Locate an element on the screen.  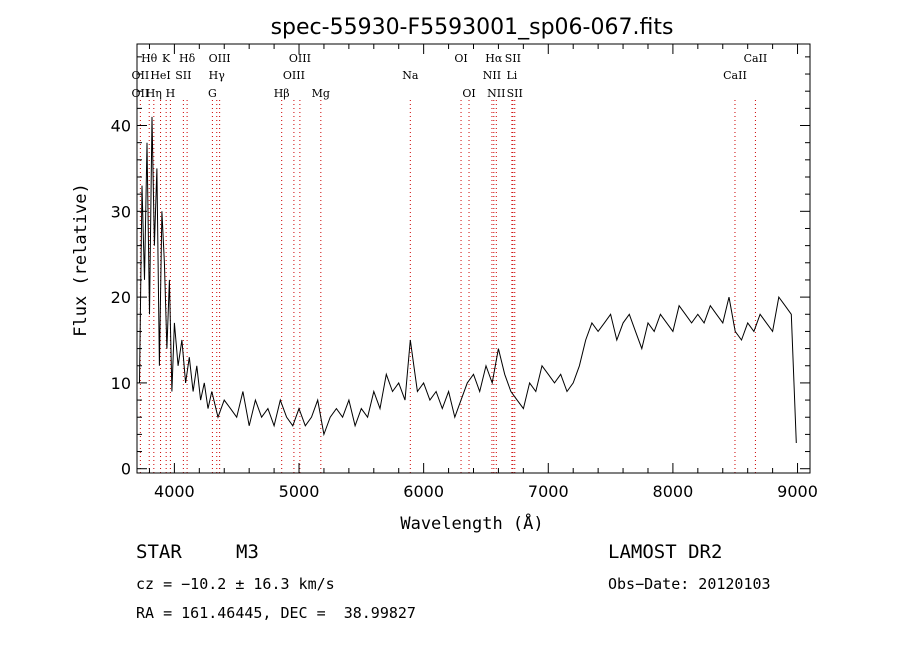
spectral-line-label: Hη is located at coordinates (154, 93).